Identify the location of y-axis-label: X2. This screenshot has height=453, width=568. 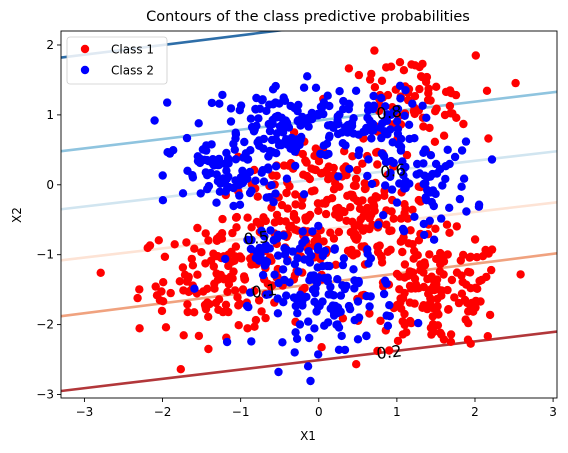
(17, 215).